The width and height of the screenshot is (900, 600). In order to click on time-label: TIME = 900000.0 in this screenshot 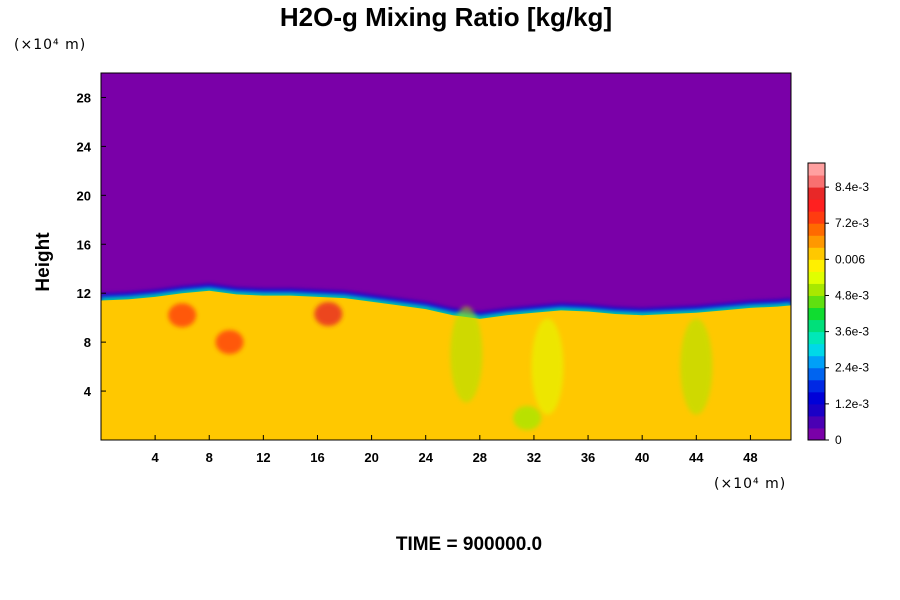, I will do `click(469, 544)`.